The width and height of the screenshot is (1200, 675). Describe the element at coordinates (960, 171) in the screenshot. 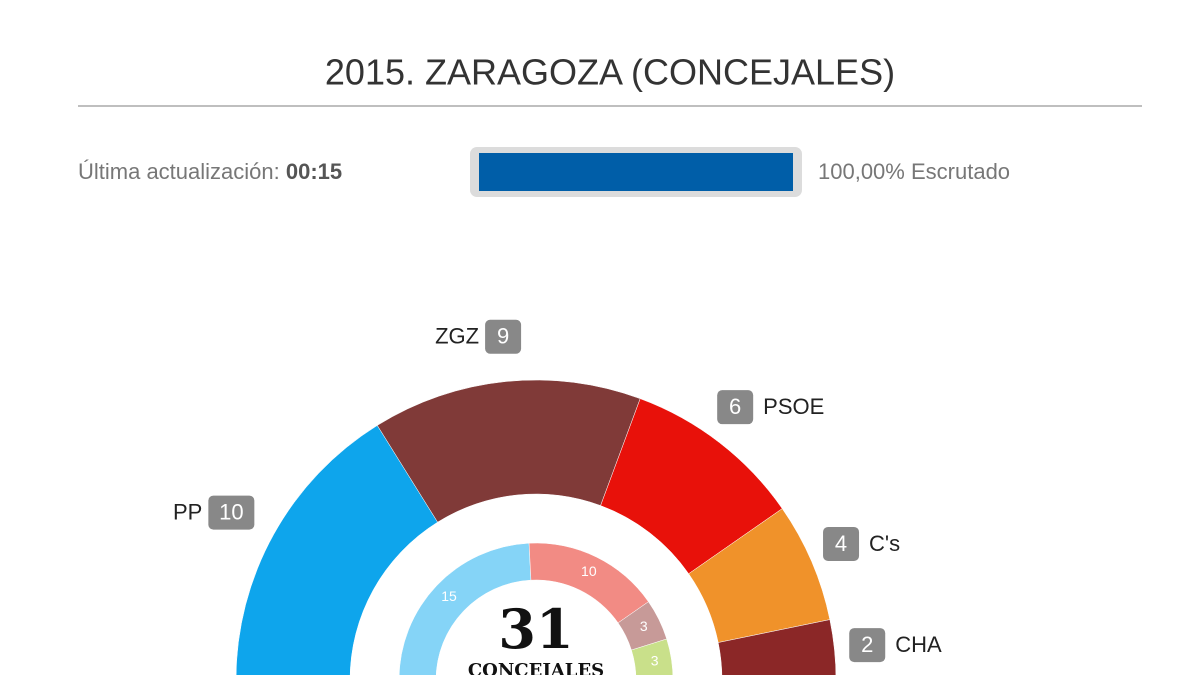

I see `progress-caption: Escrutado` at that location.